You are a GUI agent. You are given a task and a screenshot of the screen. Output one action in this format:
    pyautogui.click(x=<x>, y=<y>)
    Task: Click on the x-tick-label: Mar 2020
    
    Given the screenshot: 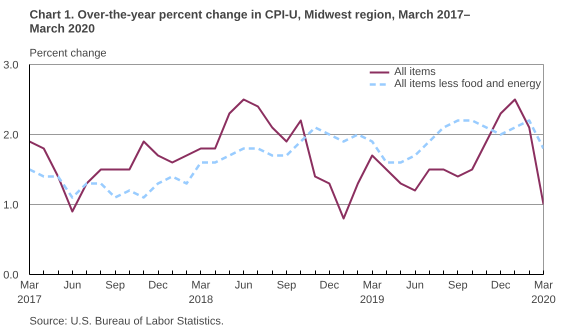 What is the action you would take?
    pyautogui.click(x=543, y=293)
    